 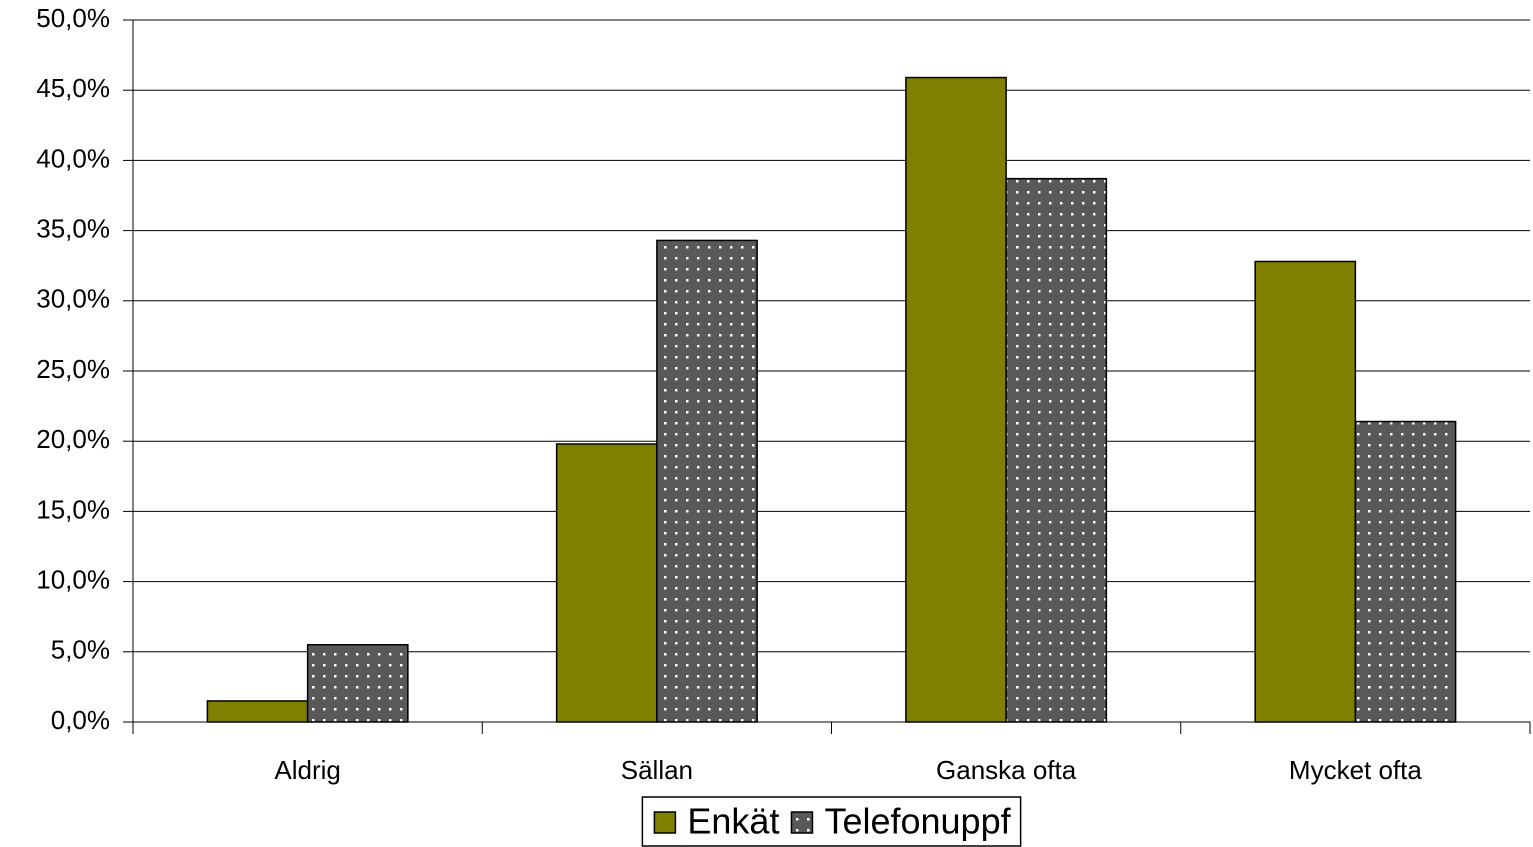 I want to click on legend-label: Telefonuppf, so click(x=917, y=821).